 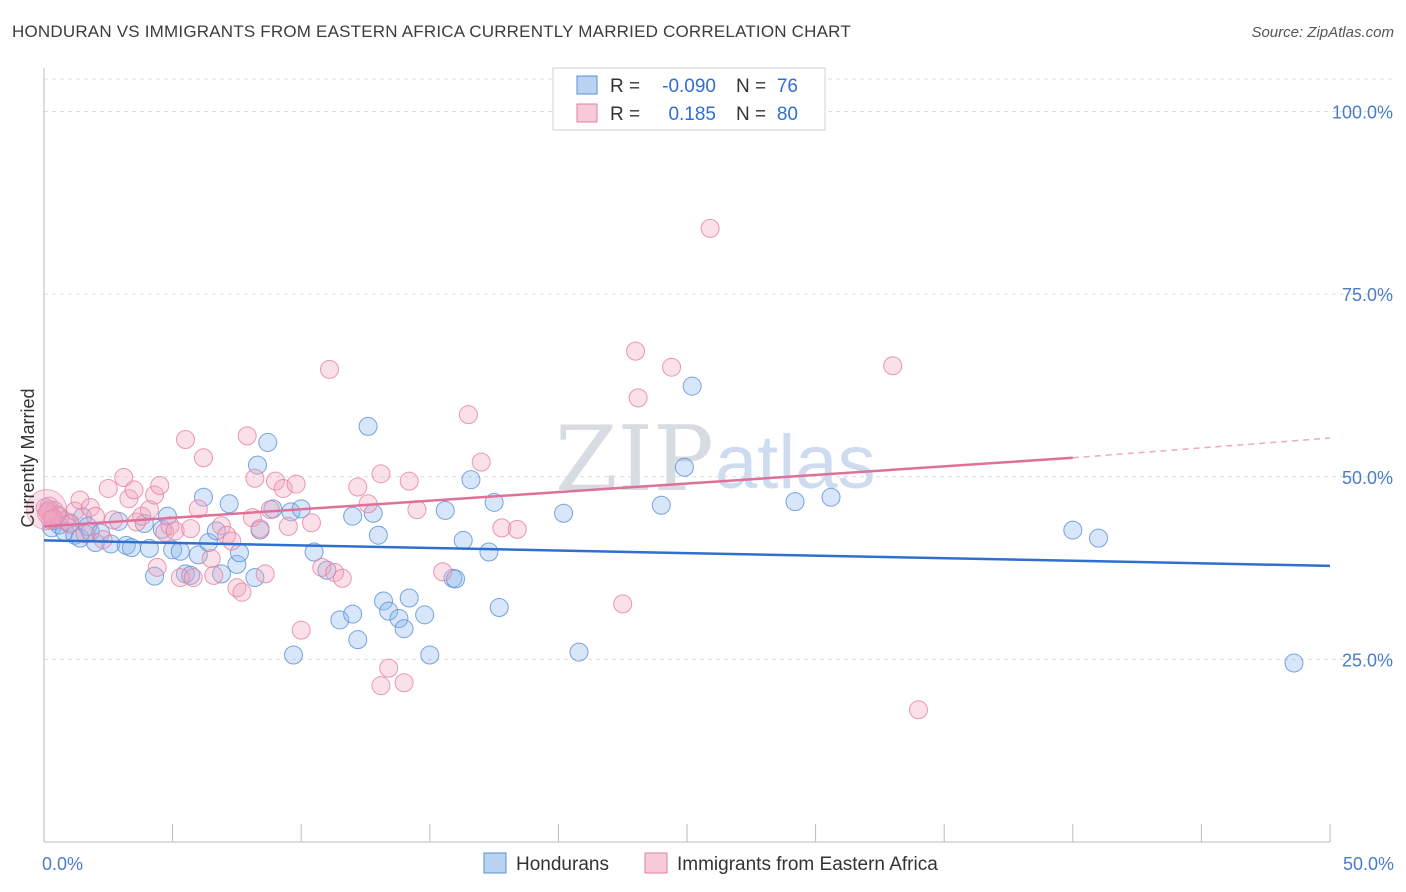 I want to click on legend-n-value-0: 76, so click(x=787, y=86).